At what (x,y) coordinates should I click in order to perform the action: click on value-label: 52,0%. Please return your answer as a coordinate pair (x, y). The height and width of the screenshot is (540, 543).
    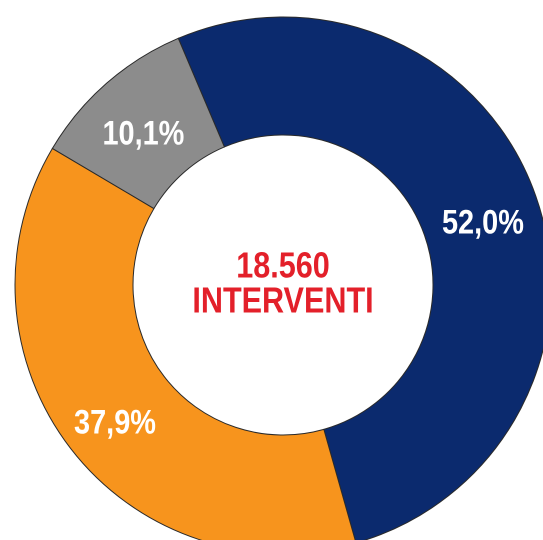
    Looking at the image, I should click on (483, 221).